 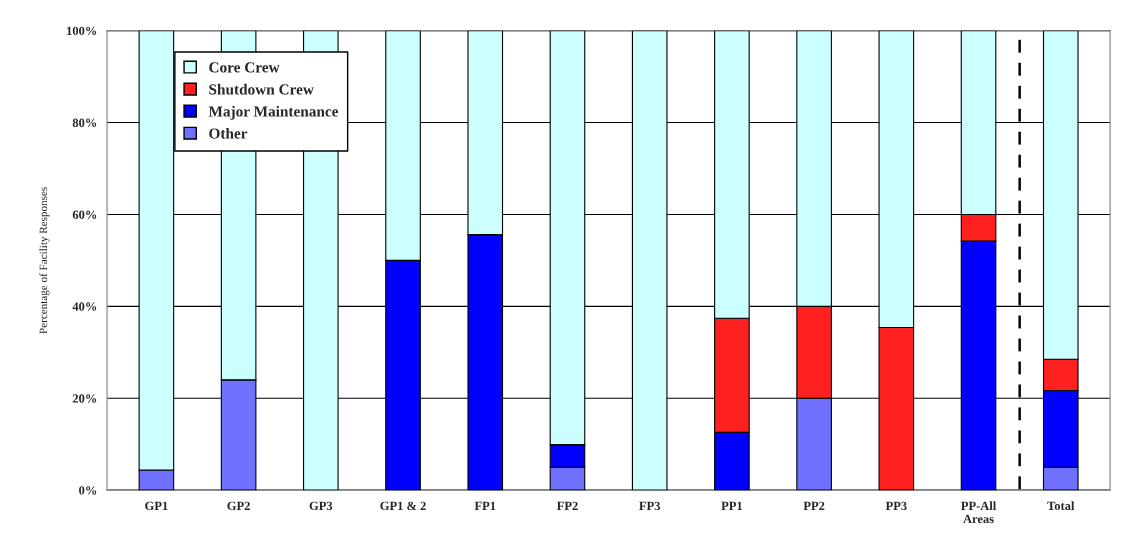 I want to click on legend-label: Major Maintenance, so click(x=273, y=112).